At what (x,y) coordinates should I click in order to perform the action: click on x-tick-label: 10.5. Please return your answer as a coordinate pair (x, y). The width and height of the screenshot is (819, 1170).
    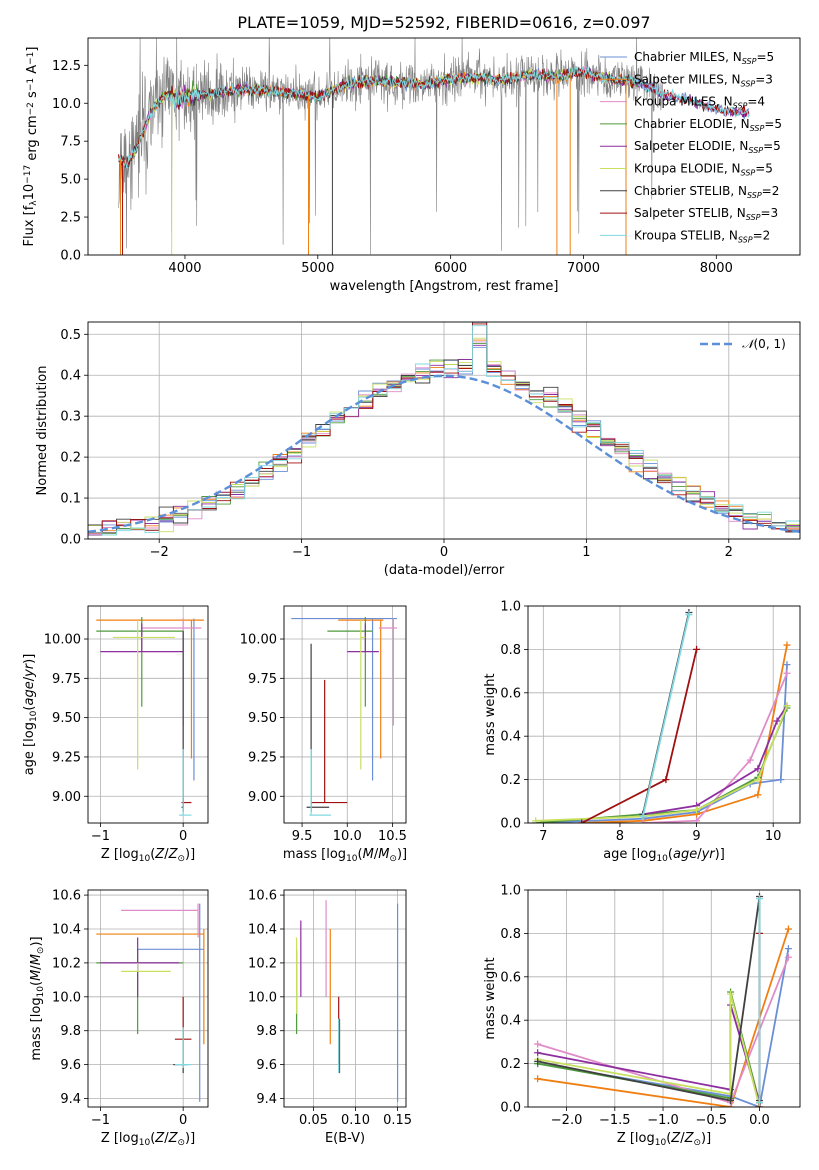
    Looking at the image, I should click on (392, 836).